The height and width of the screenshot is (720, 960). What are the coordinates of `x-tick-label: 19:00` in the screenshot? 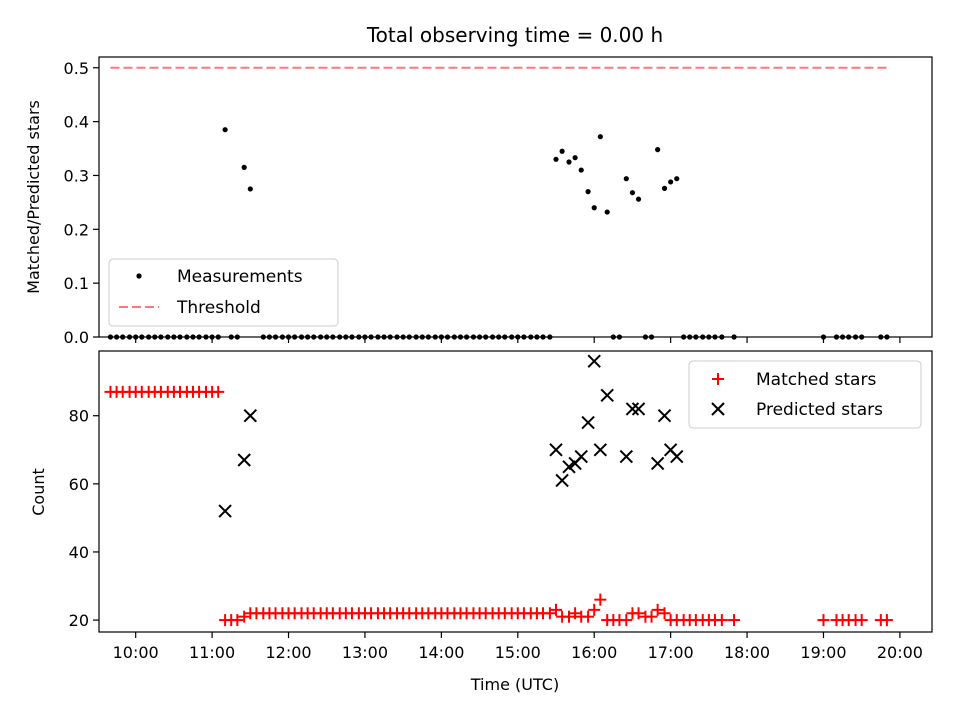 It's located at (823, 652).